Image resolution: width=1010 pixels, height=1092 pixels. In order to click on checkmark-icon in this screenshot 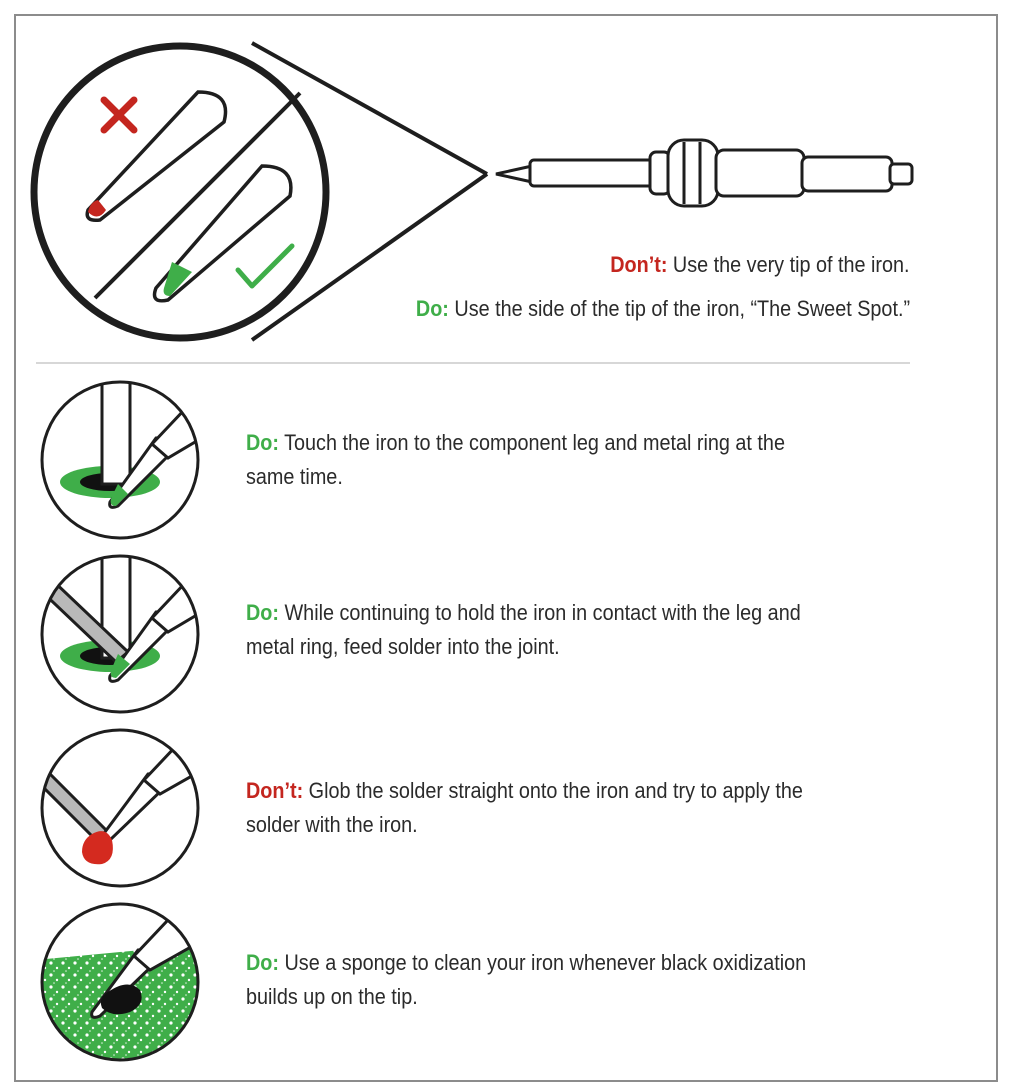, I will do `click(265, 266)`.